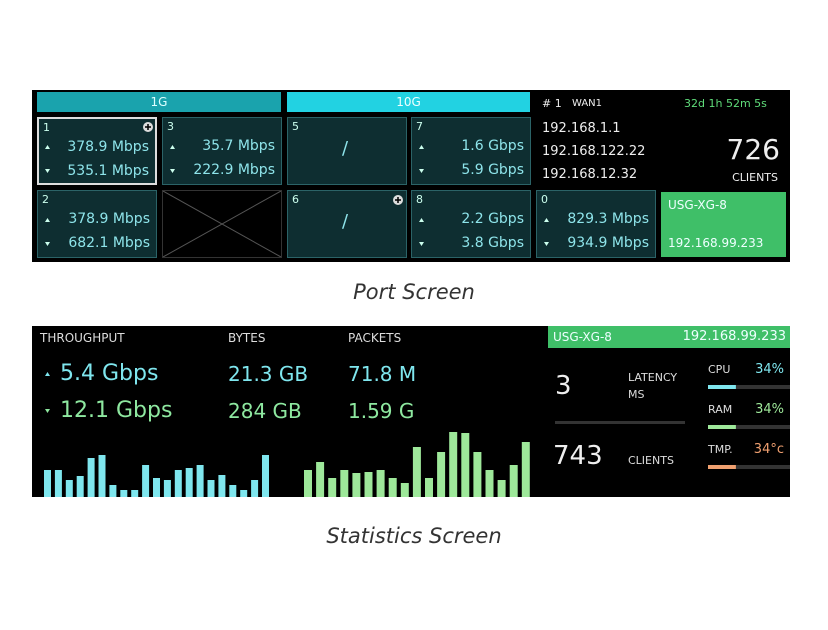  I want to click on resource-name: CPU, so click(719, 369).